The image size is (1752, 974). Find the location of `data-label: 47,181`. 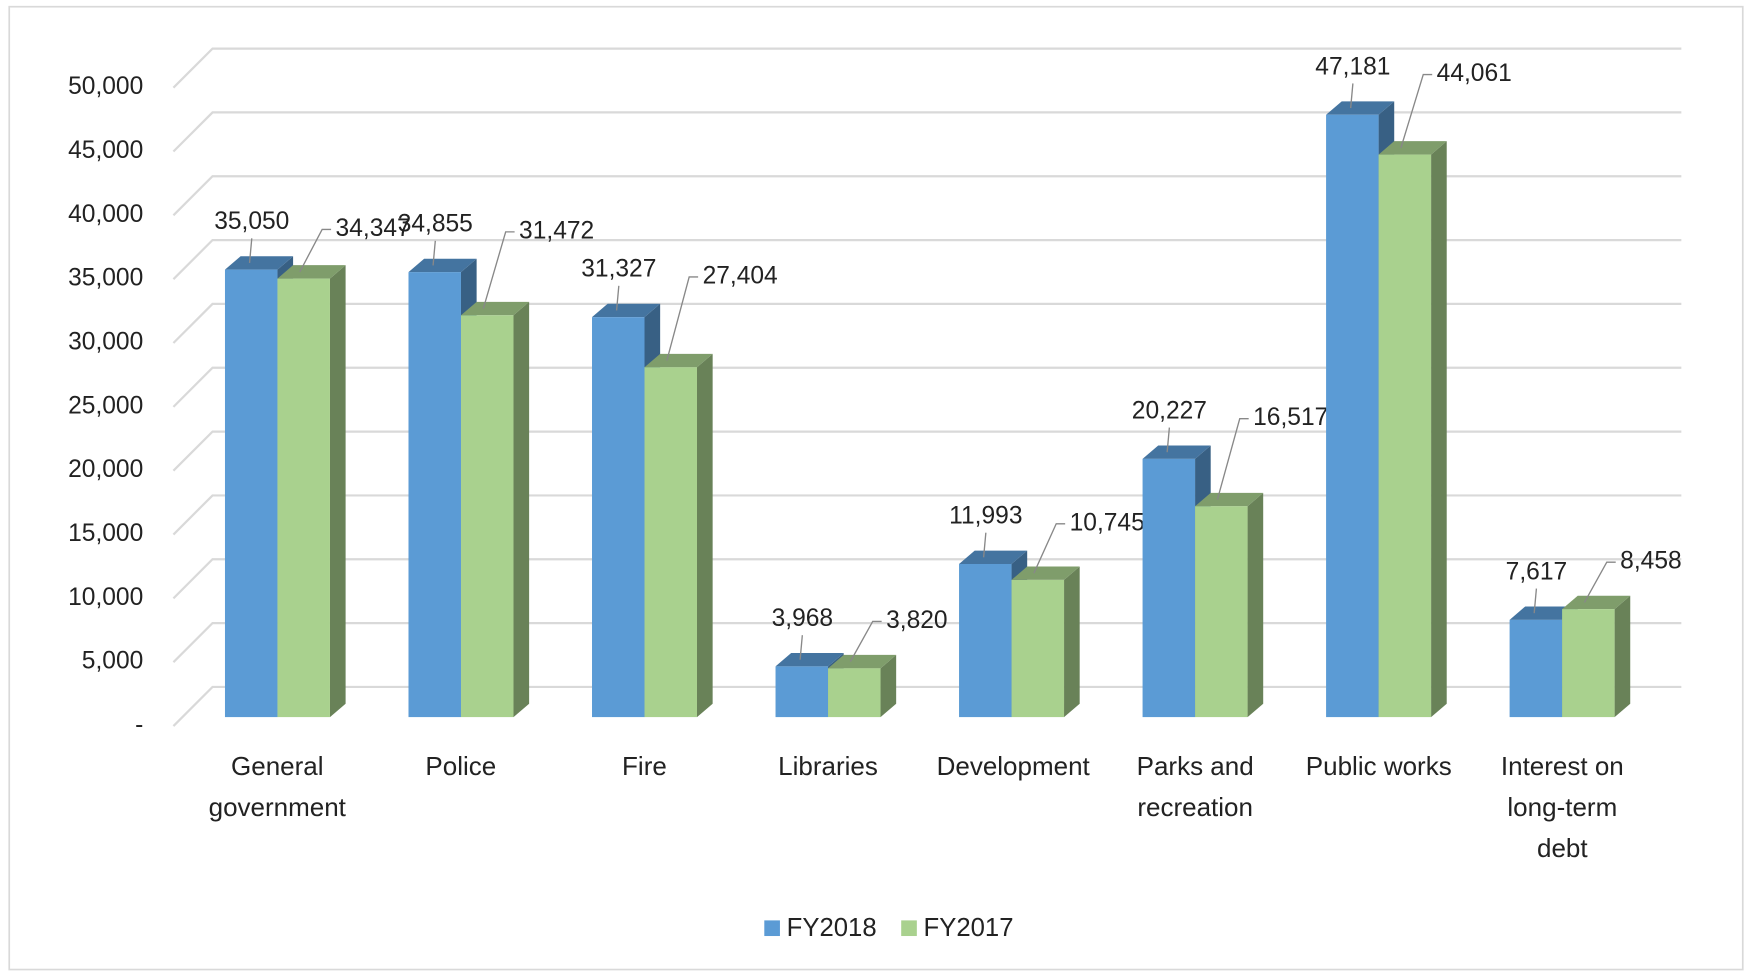

data-label: 47,181 is located at coordinates (1352, 66).